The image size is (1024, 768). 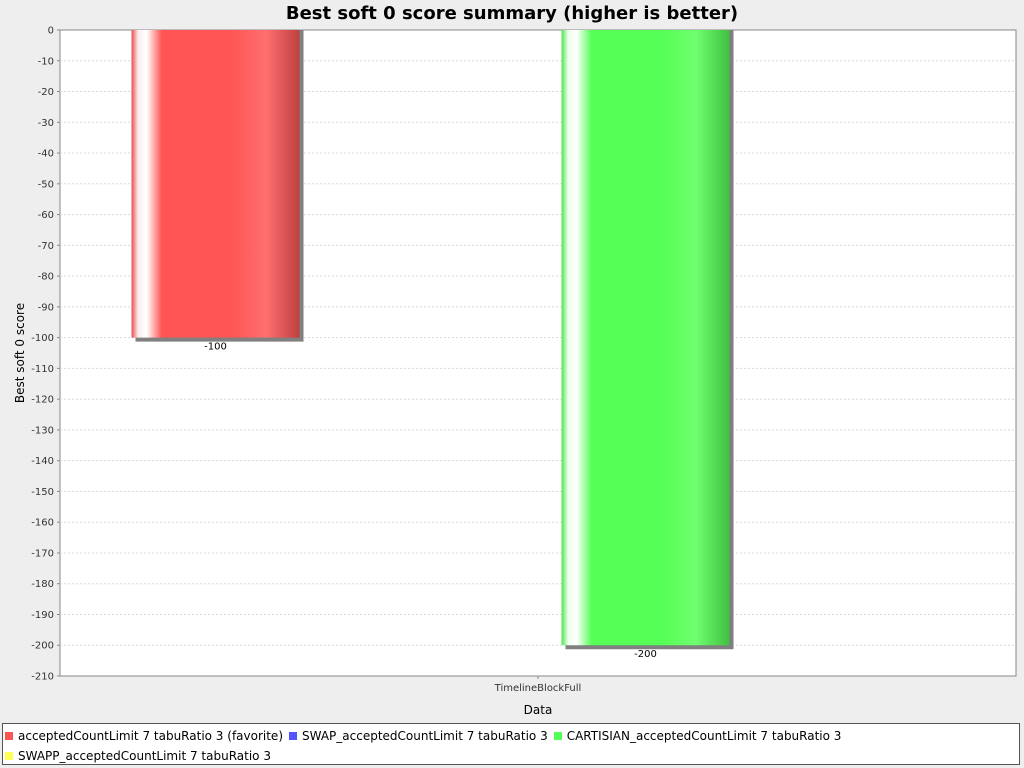 What do you see at coordinates (46, 154) in the screenshot?
I see `y-tick-label: -40` at bounding box center [46, 154].